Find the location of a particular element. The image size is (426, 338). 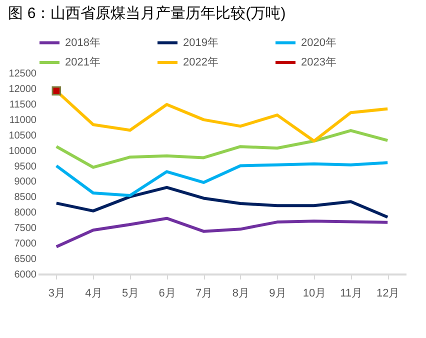

legend-label: 2020年 is located at coordinates (318, 42).